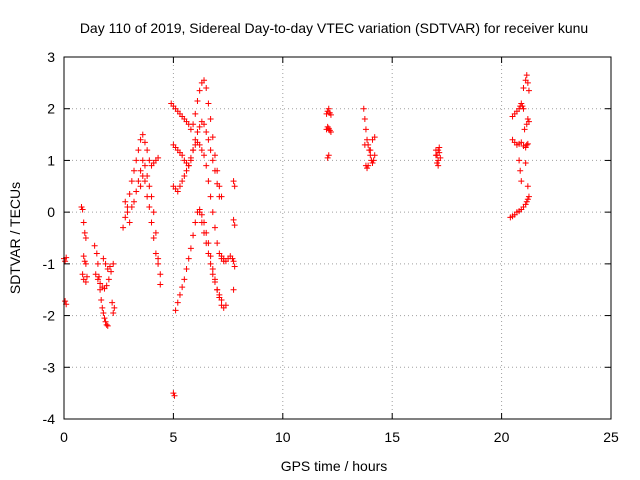 Image resolution: width=640 pixels, height=480 pixels. Describe the element at coordinates (392, 437) in the screenshot. I see `x-tick-label: 15` at that location.